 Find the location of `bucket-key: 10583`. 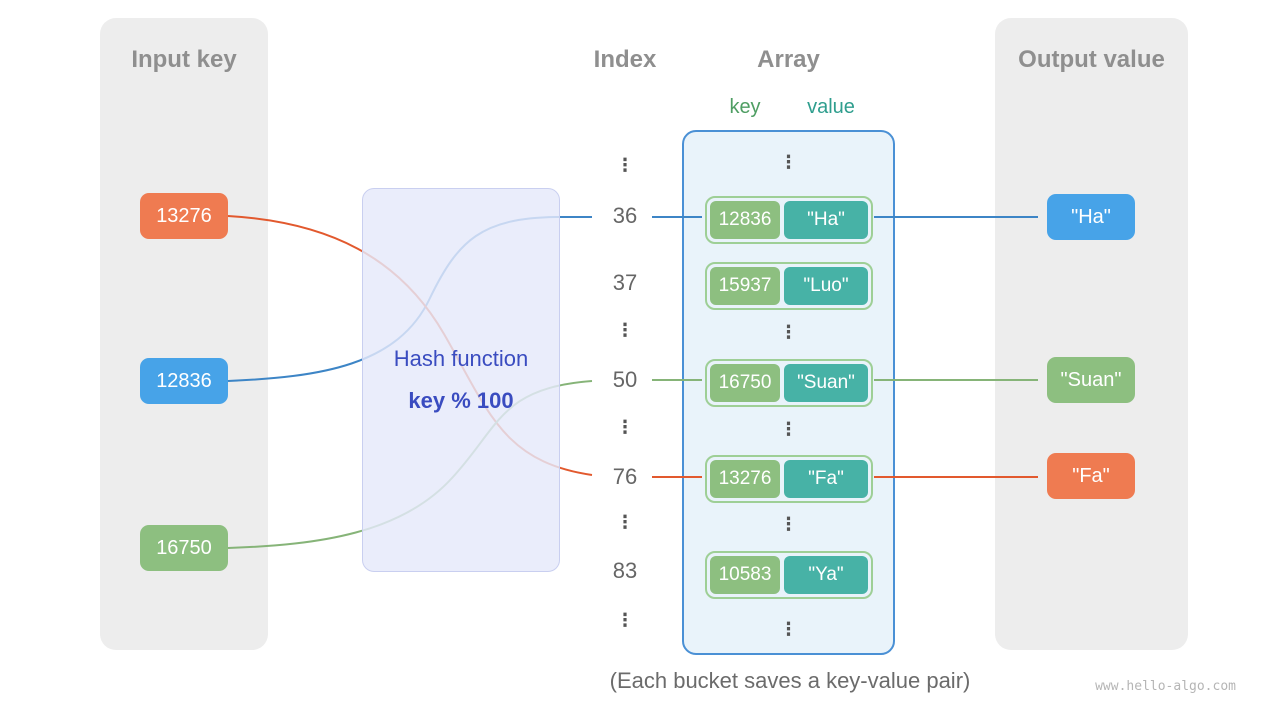

bucket-key: 10583 is located at coordinates (745, 575).